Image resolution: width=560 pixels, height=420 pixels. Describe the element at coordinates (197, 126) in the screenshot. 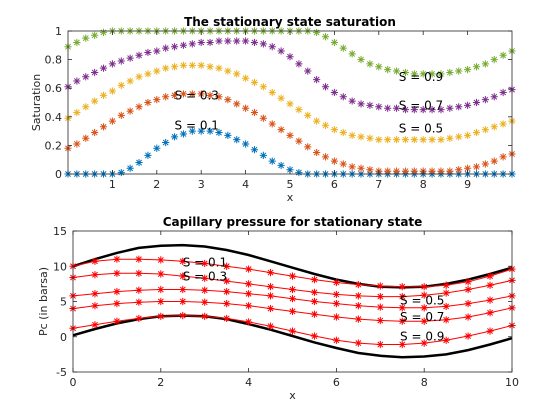

I see `series-annotation: S = 0.1` at that location.